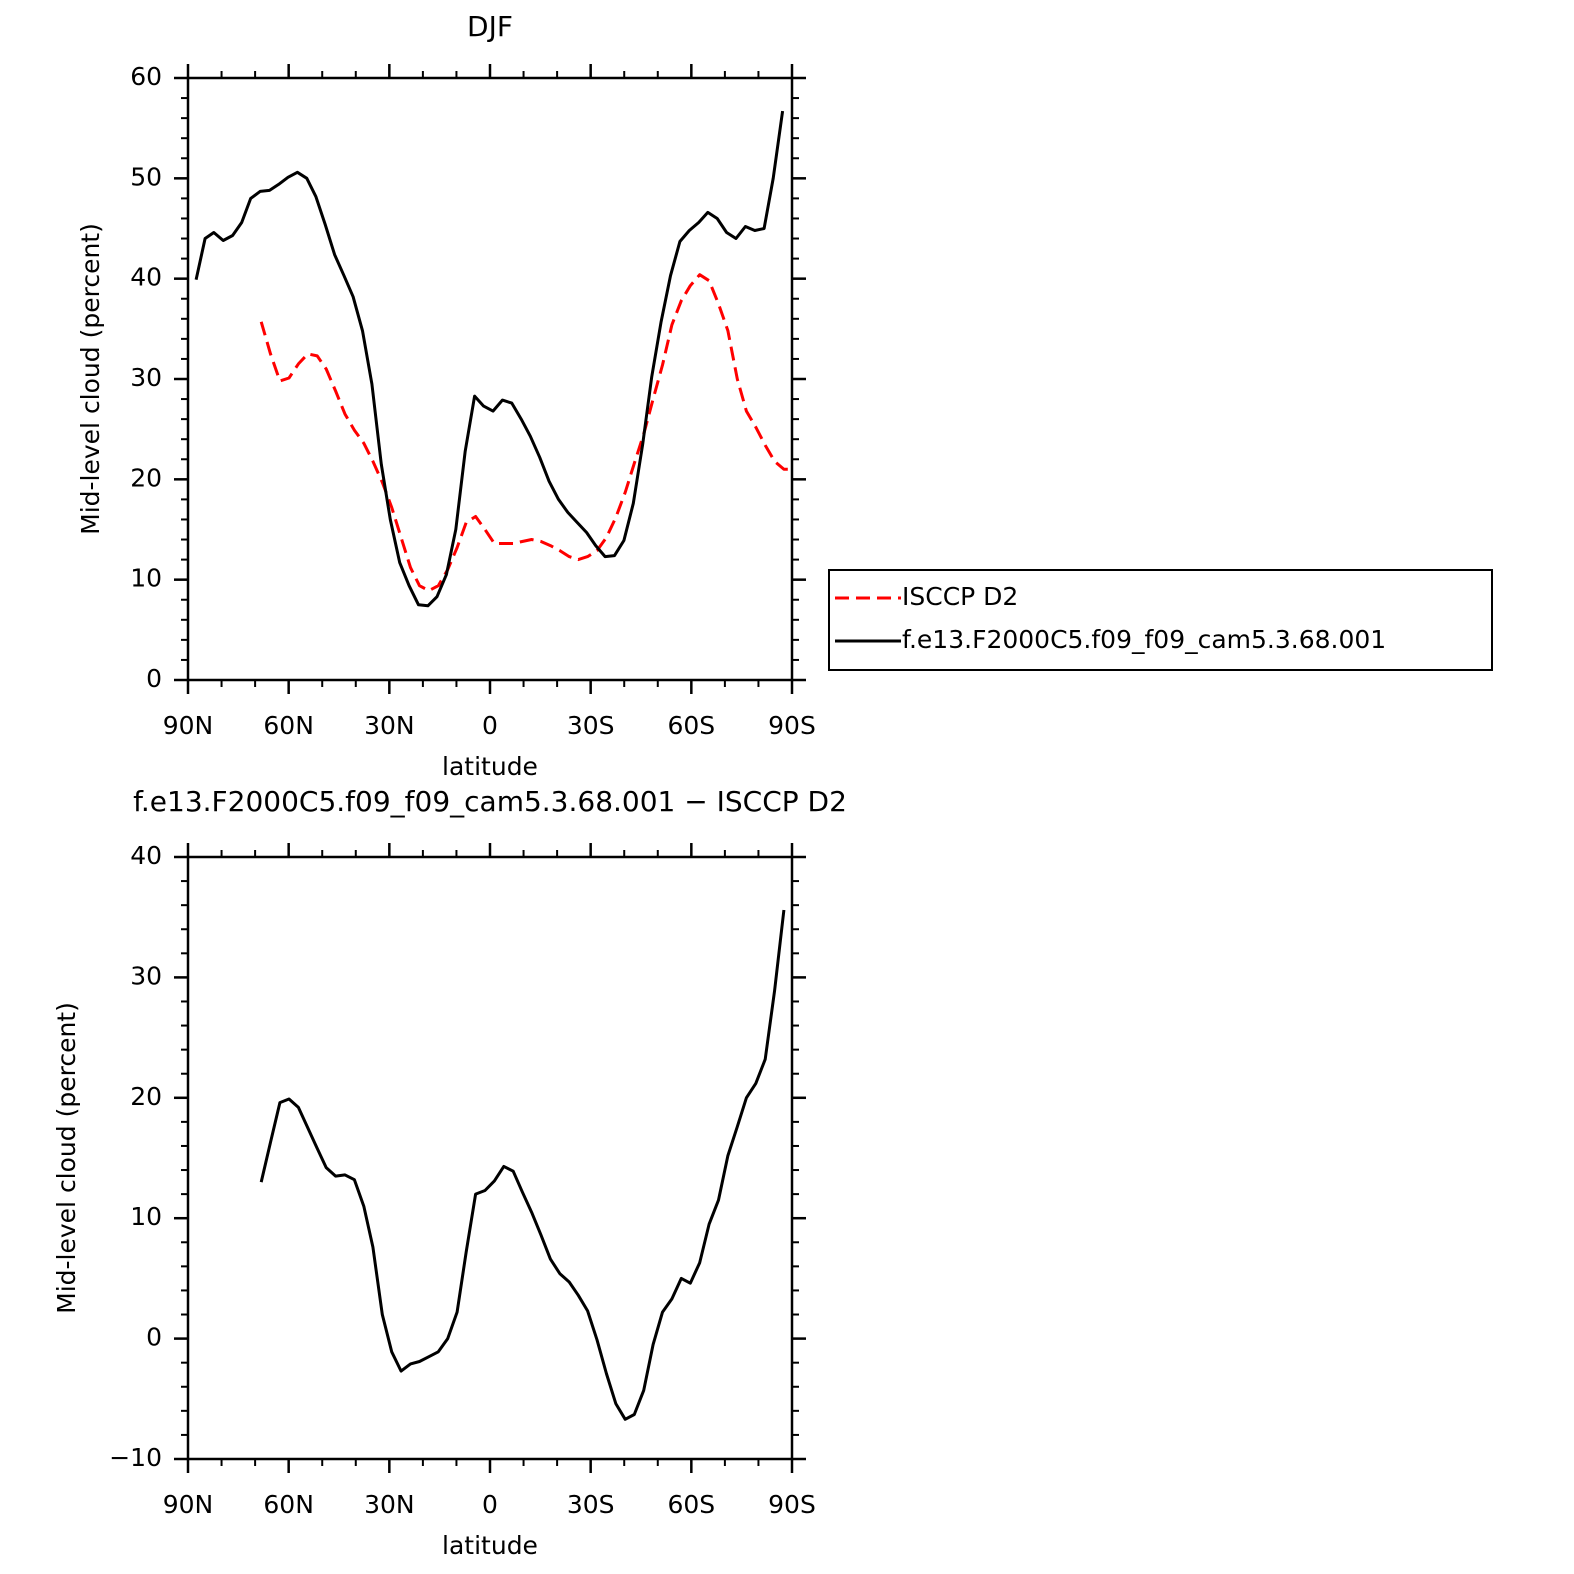 This screenshot has width=1574, height=1574. I want to click on legend-label: ISCCP D2, so click(960, 596).